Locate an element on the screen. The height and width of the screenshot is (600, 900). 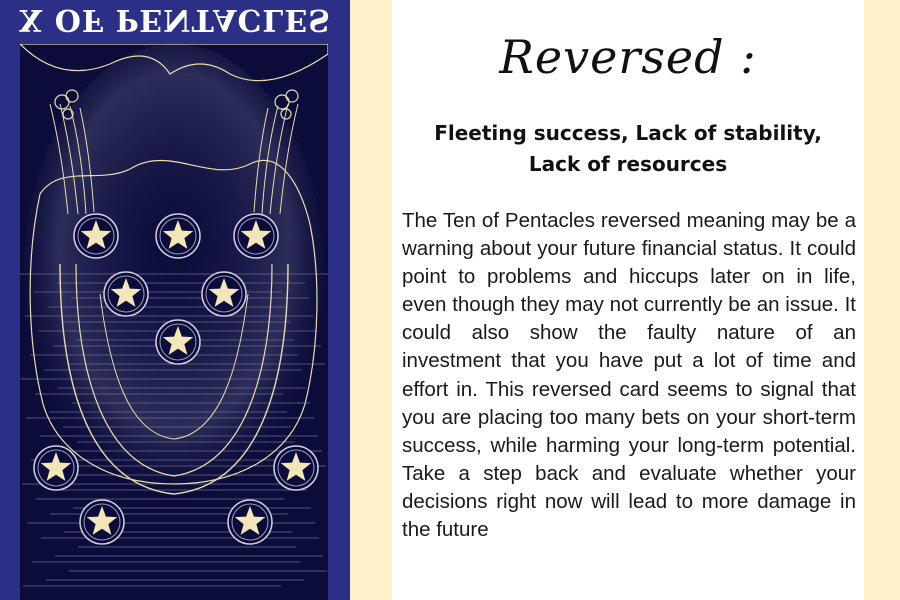
reversed-heading: Reversed : is located at coordinates (628, 57).